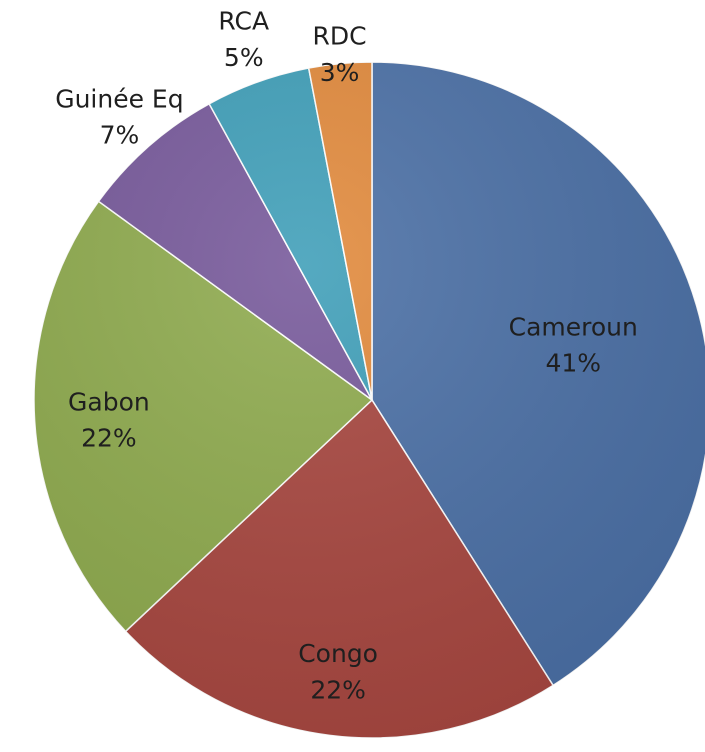 The width and height of the screenshot is (705, 752). I want to click on slice-value-label: 41%, so click(573, 363).